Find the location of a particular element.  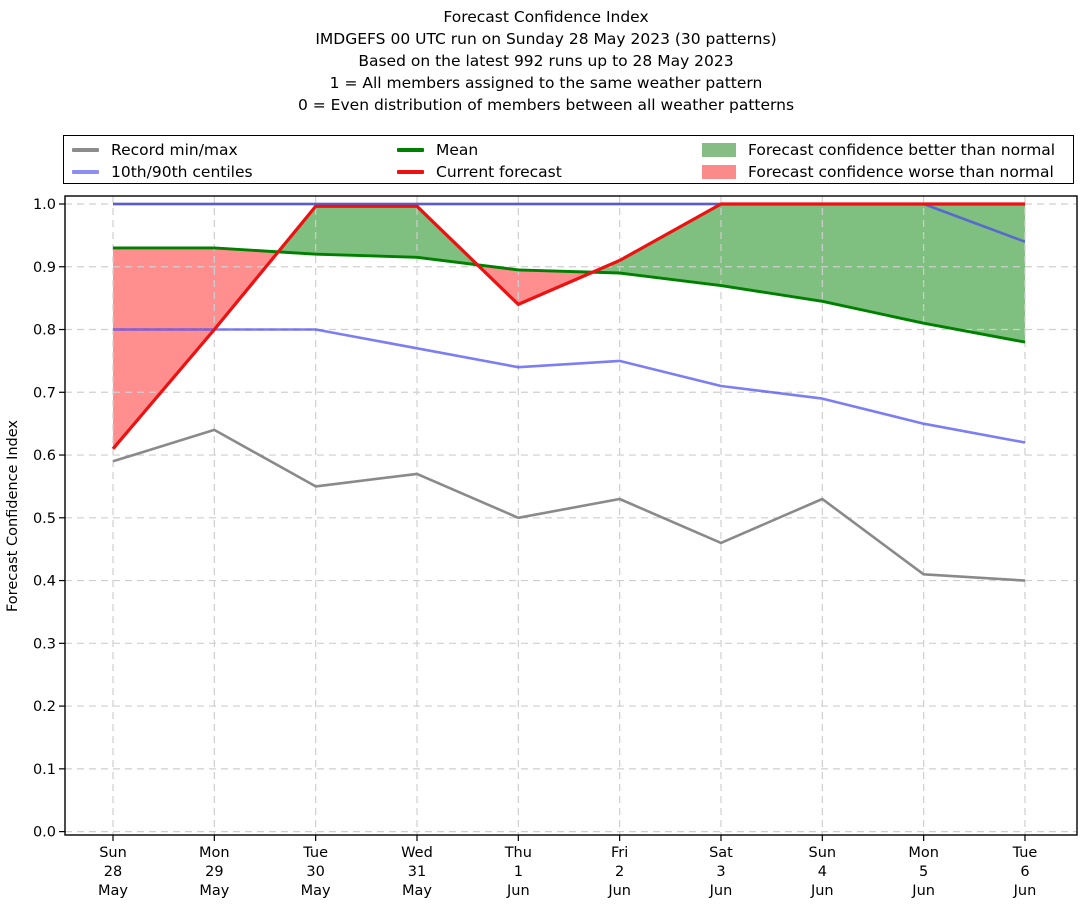

y-tick-label: 1.0 is located at coordinates (44, 205).